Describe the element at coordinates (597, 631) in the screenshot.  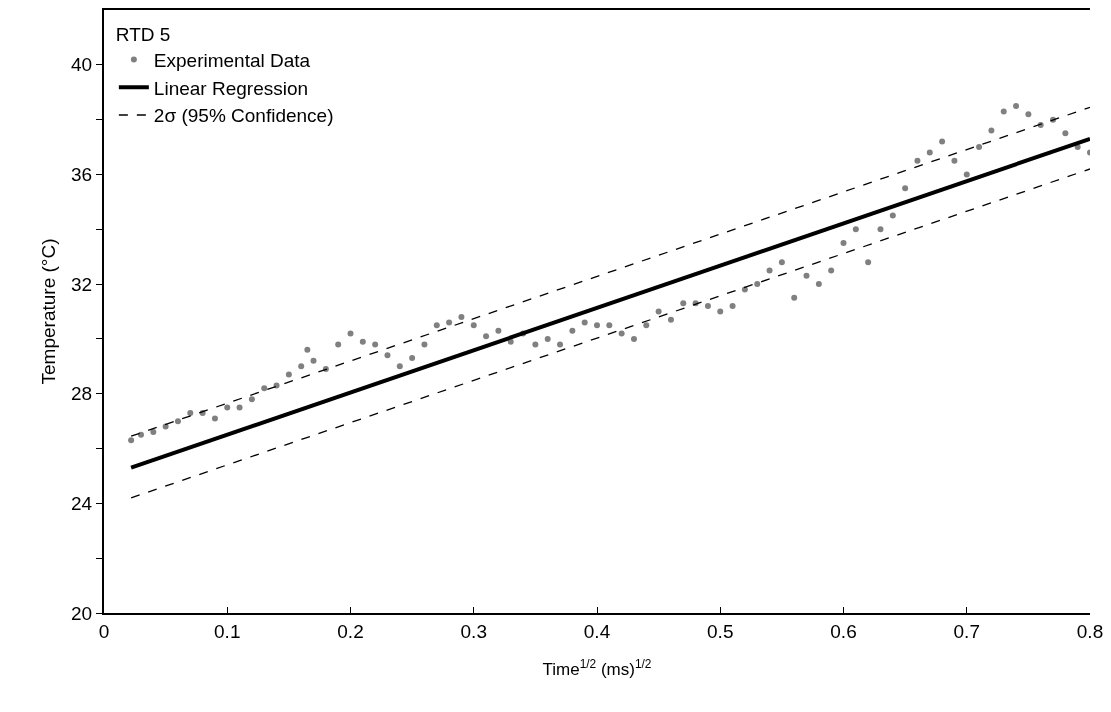
I see `x-tick-label: 0.4` at that location.